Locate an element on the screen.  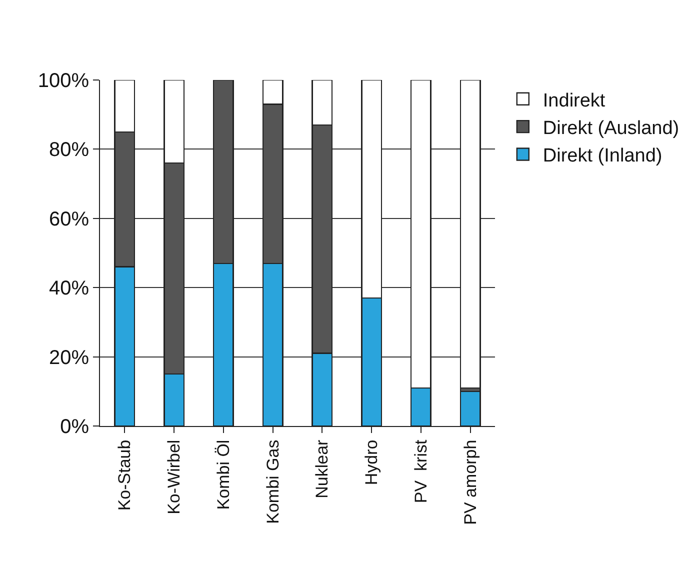
legend-label: Indirekt is located at coordinates (574, 101).